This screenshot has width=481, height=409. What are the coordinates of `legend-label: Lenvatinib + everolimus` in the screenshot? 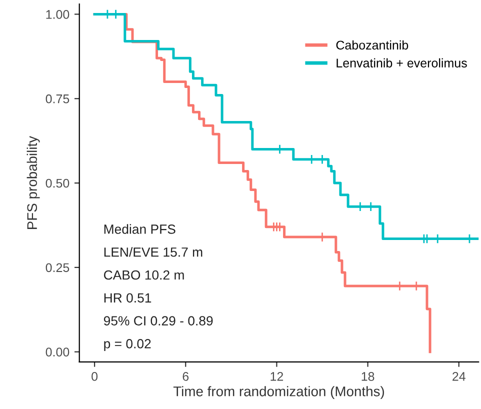 It's located at (401, 63).